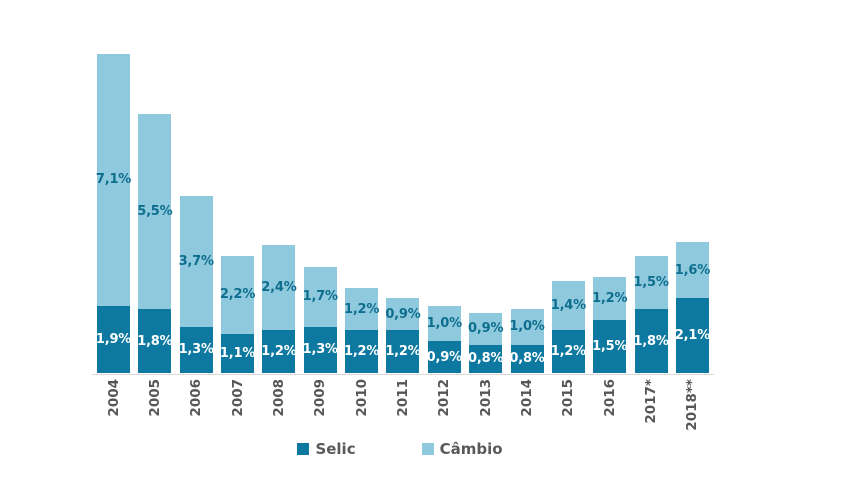 The image size is (851, 489). What do you see at coordinates (609, 398) in the screenshot?
I see `x-axis-label: 2016` at bounding box center [609, 398].